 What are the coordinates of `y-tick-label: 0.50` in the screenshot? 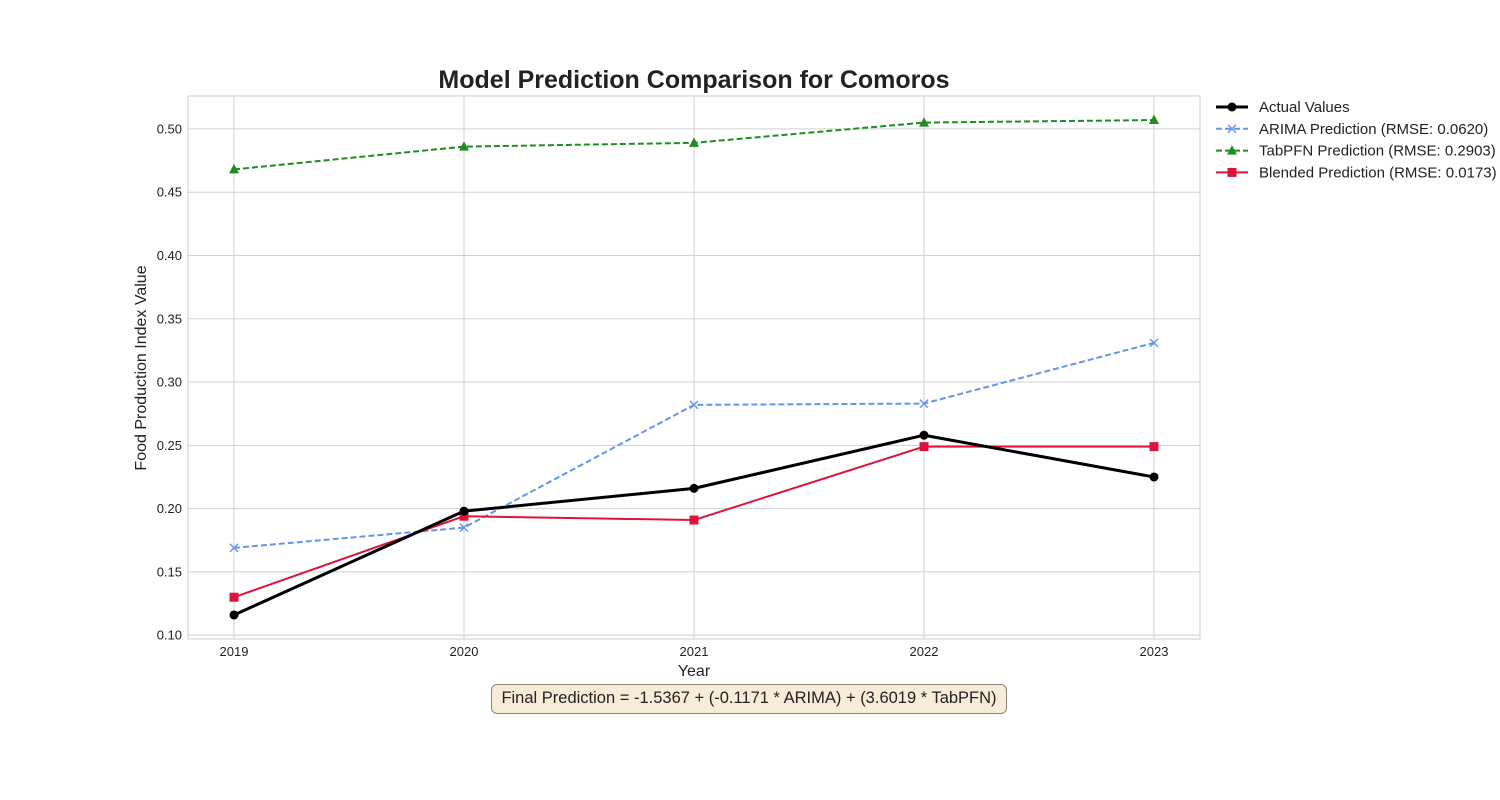 It's located at (169, 128).